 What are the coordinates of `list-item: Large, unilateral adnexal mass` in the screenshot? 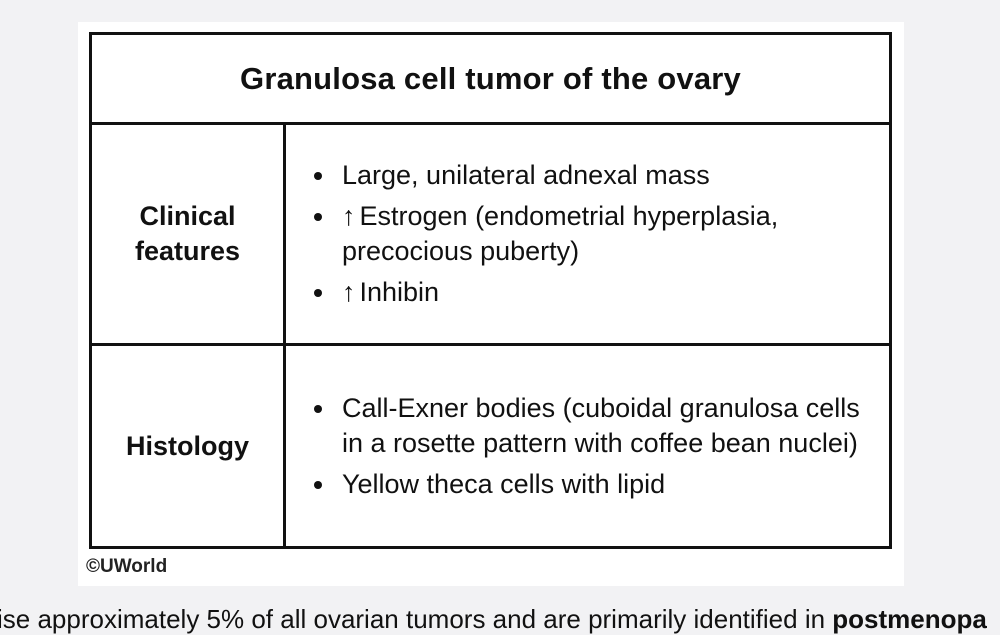 It's located at (592, 175).